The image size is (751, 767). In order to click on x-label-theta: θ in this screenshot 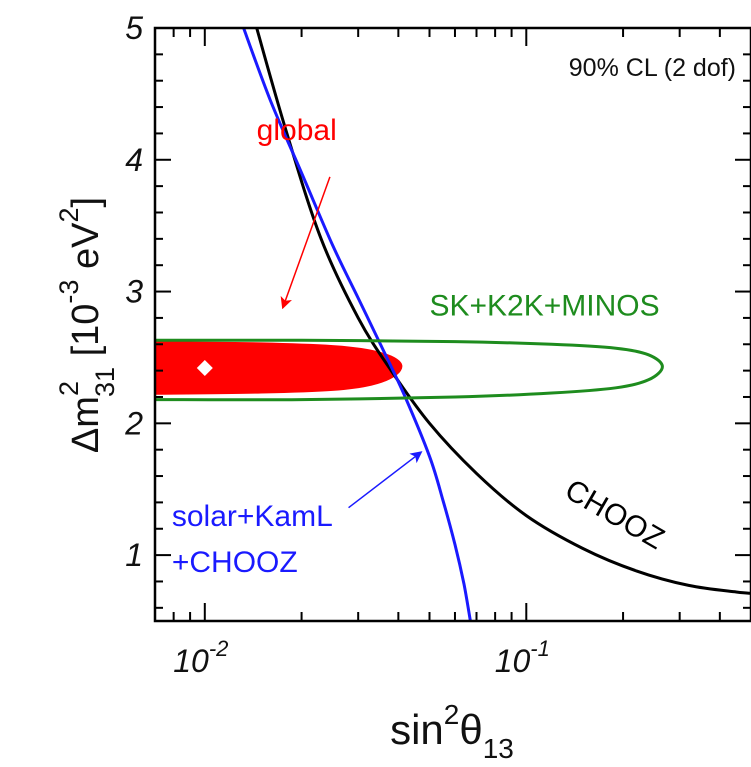, I will do `click(470, 729)`.